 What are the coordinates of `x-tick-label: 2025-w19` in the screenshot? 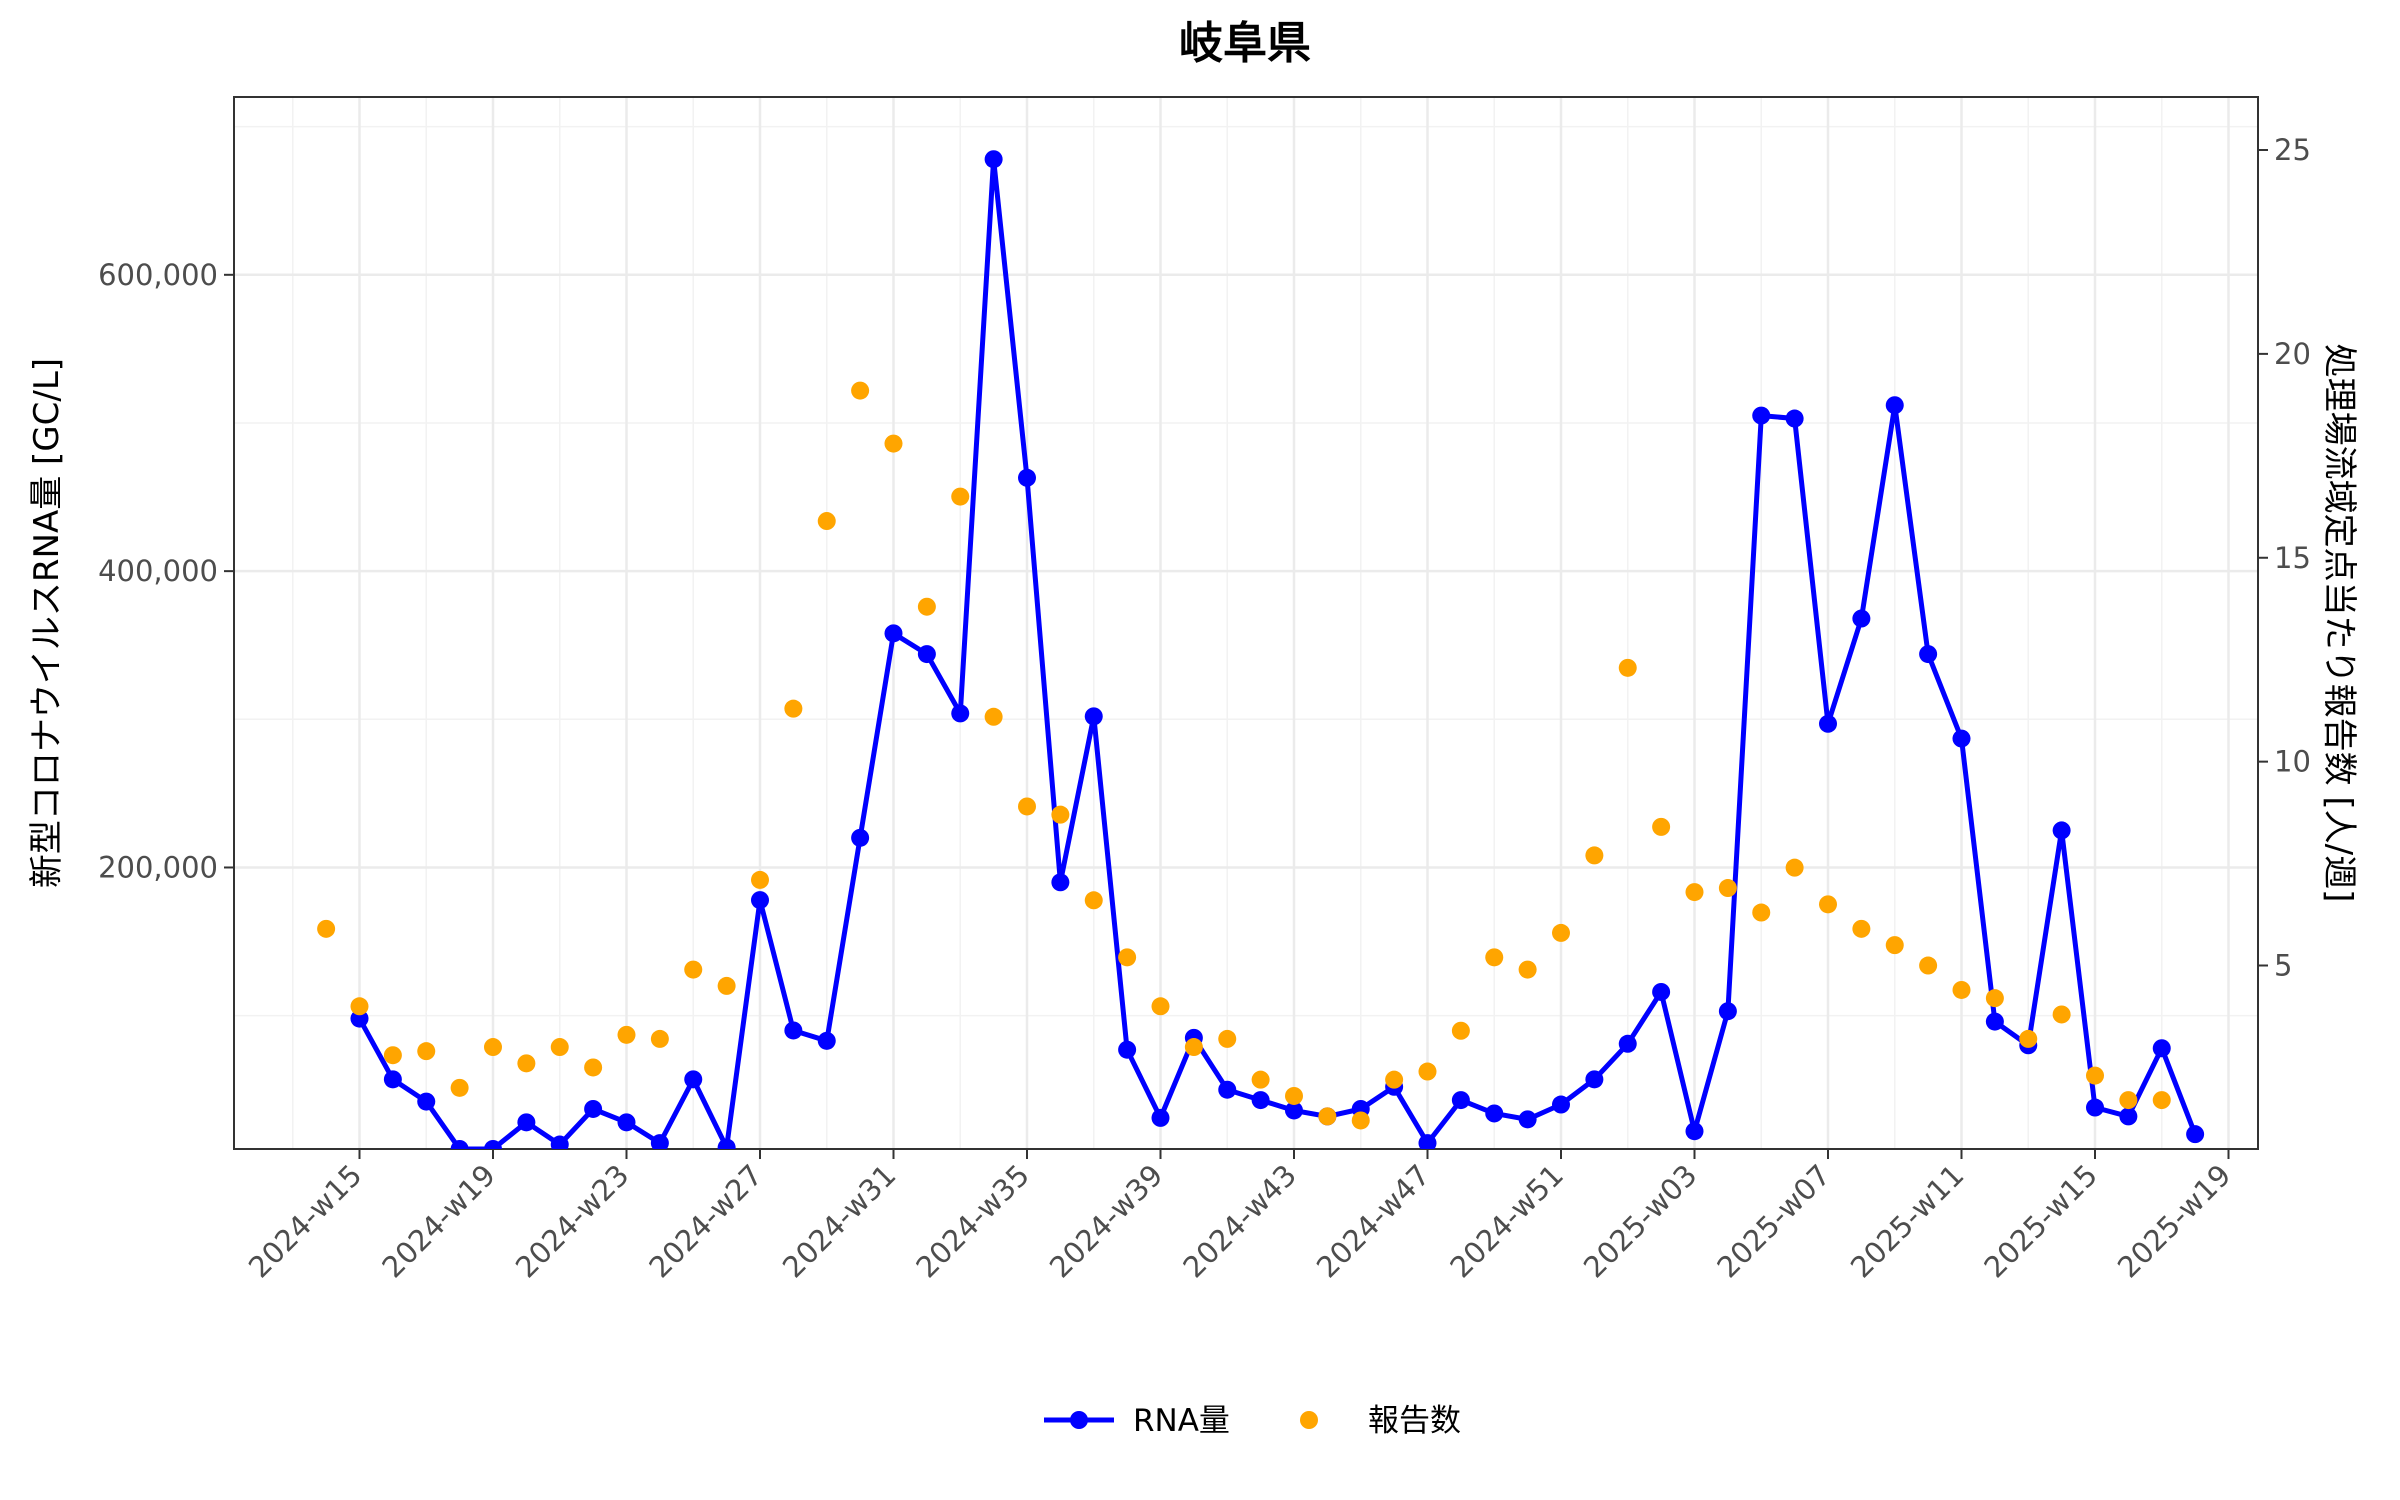 It's located at (2174, 1221).